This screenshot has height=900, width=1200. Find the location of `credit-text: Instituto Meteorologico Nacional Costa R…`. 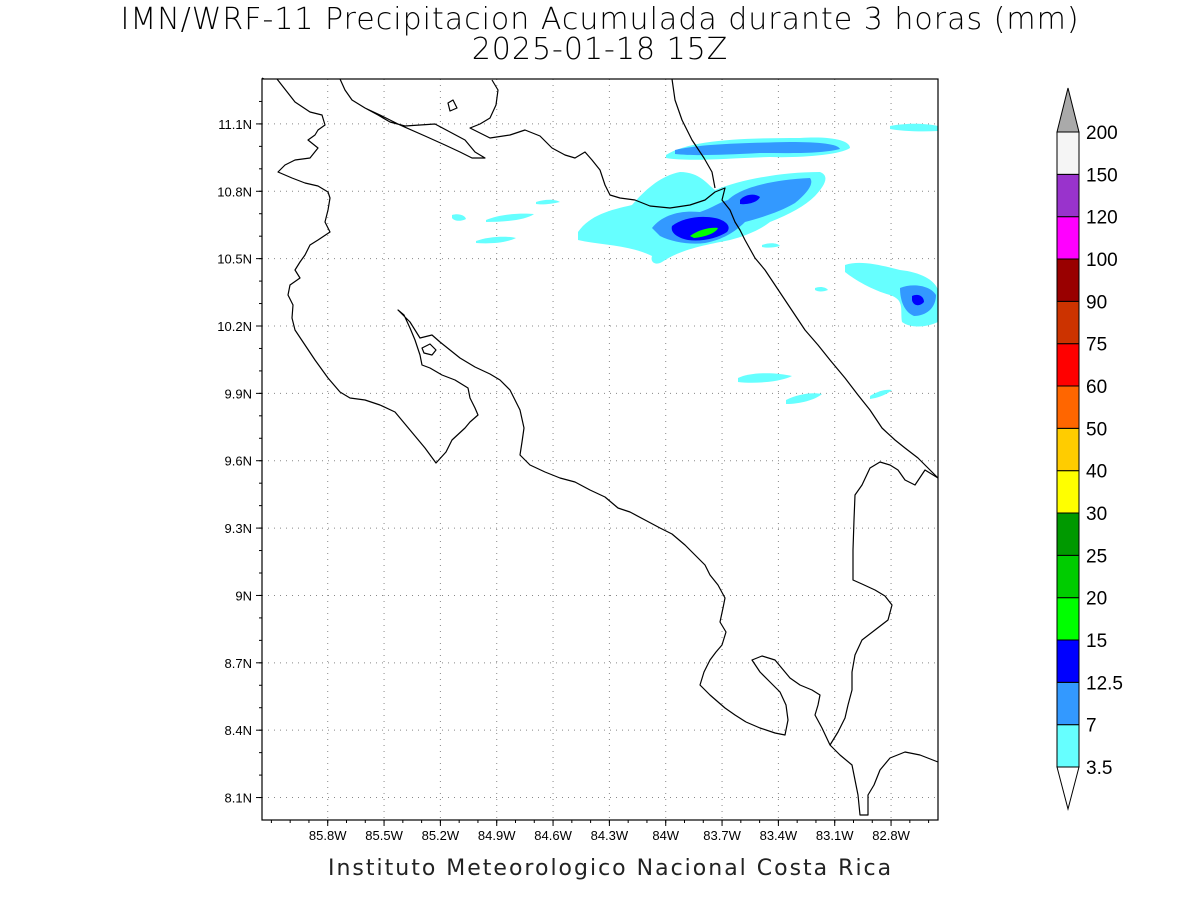

credit-text: Instituto Meteorologico Nacional Costa R… is located at coordinates (611, 868).